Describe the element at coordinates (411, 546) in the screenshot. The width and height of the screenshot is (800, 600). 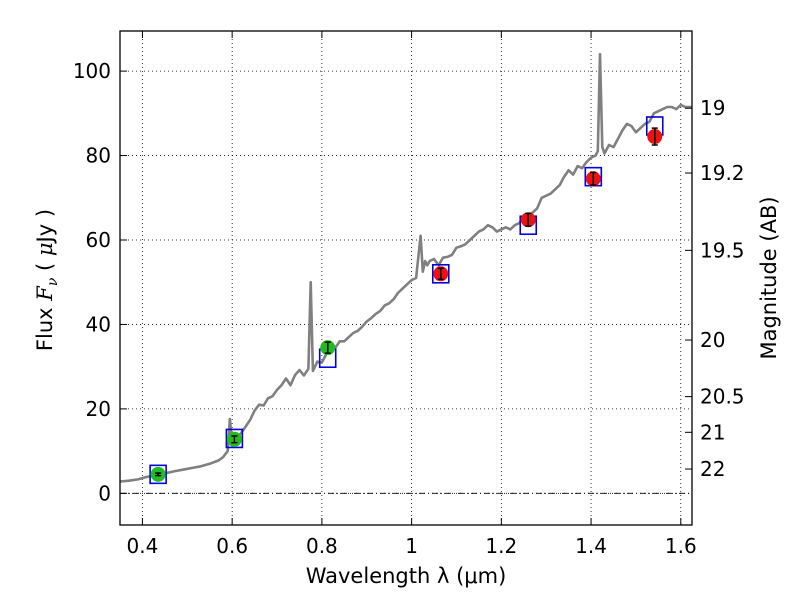
I see `x-tick-label: 1` at that location.